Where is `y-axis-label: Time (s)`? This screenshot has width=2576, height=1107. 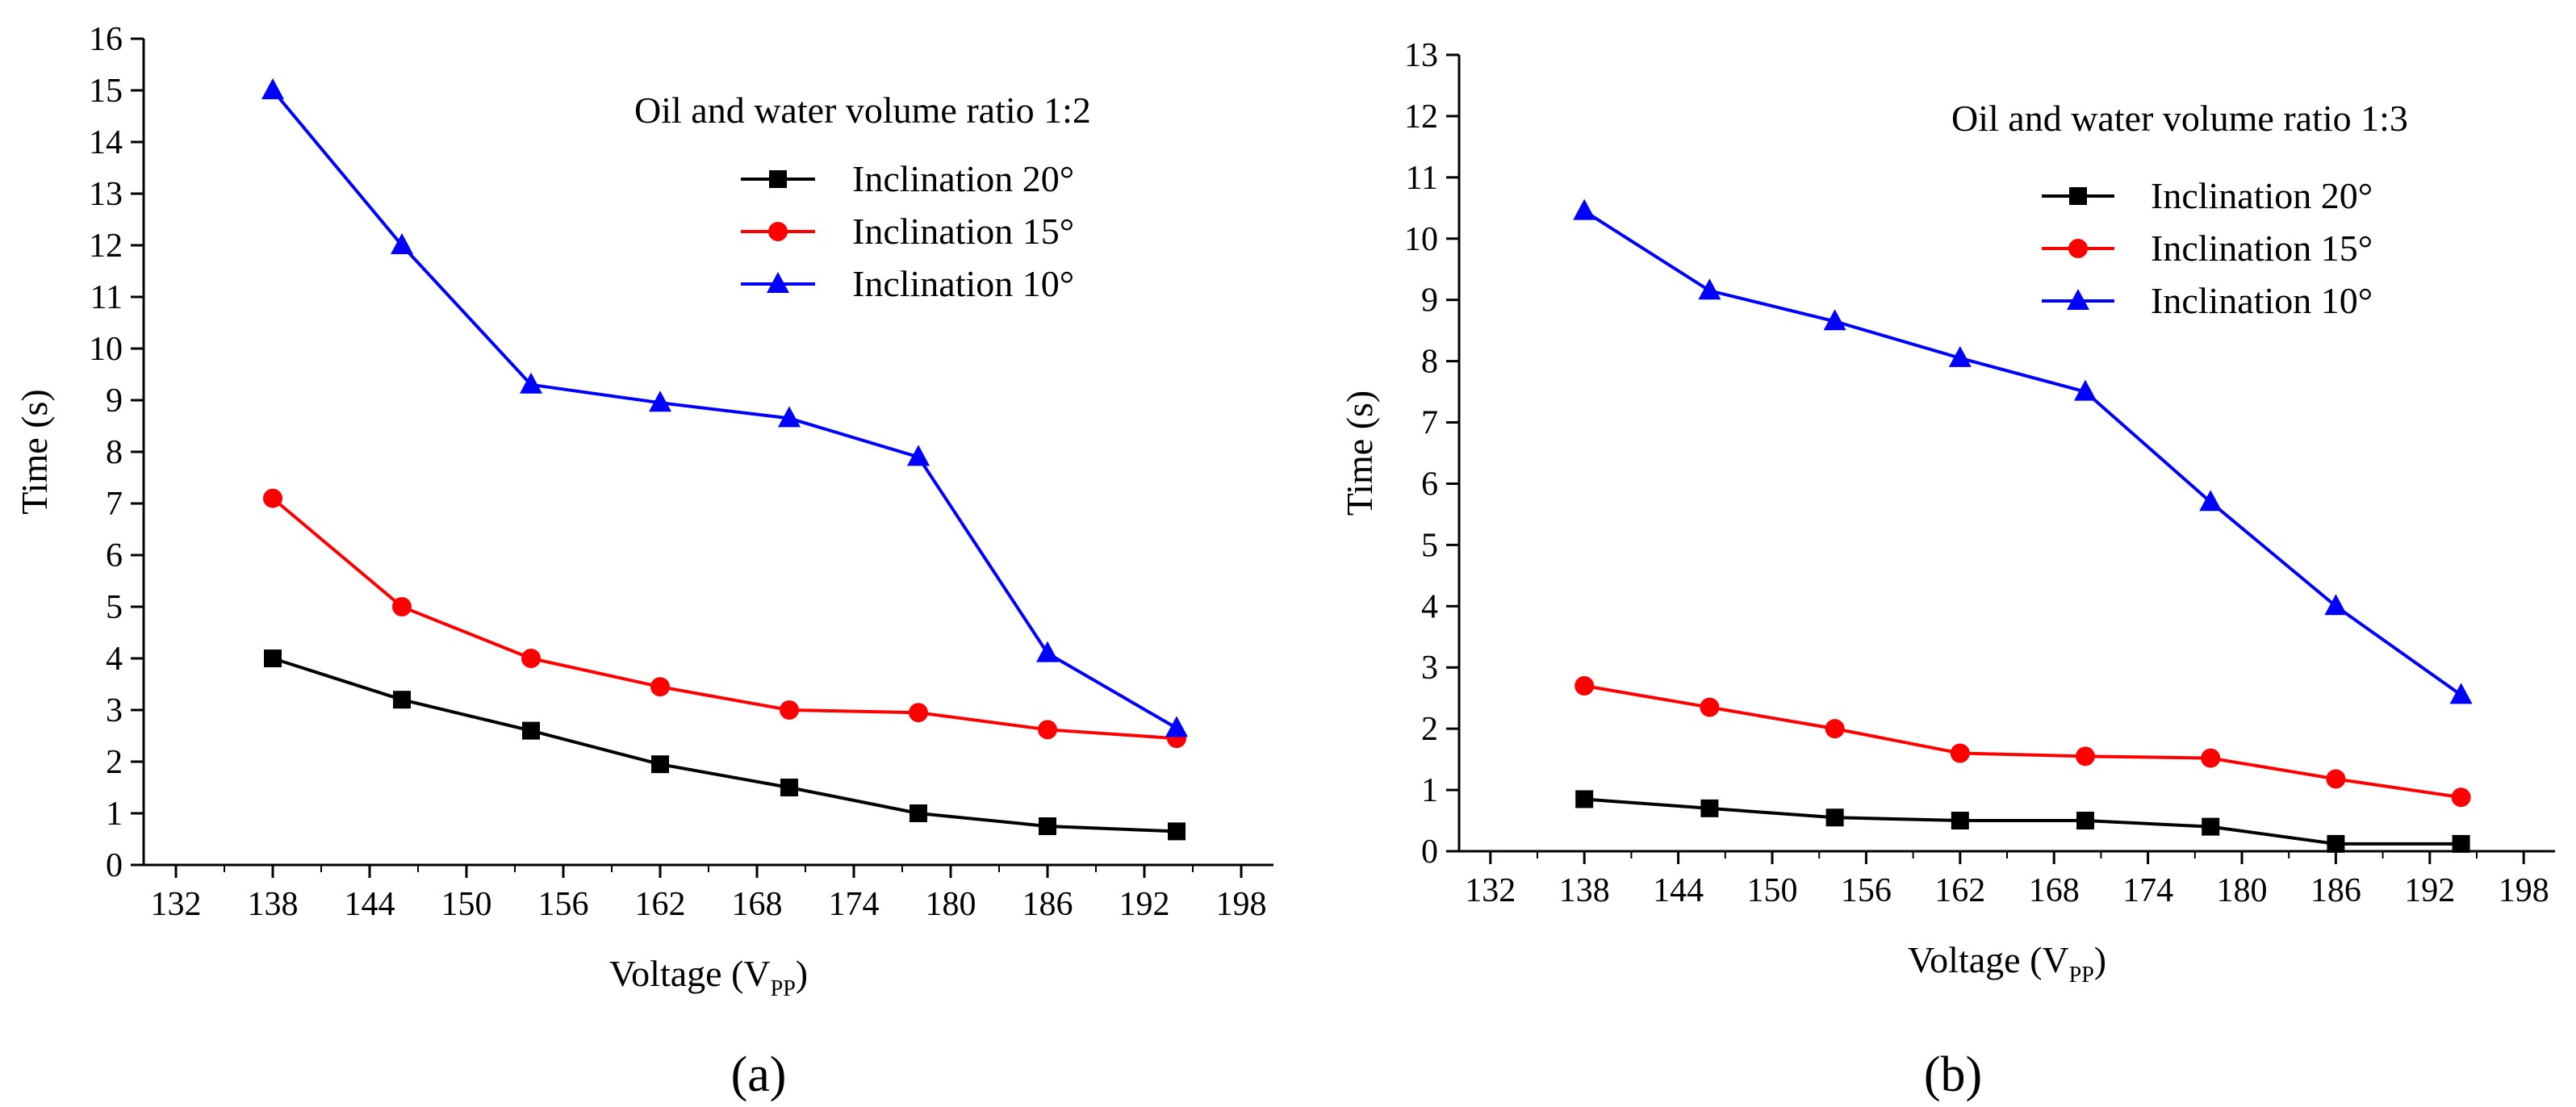 y-axis-label: Time (s) is located at coordinates (34, 452).